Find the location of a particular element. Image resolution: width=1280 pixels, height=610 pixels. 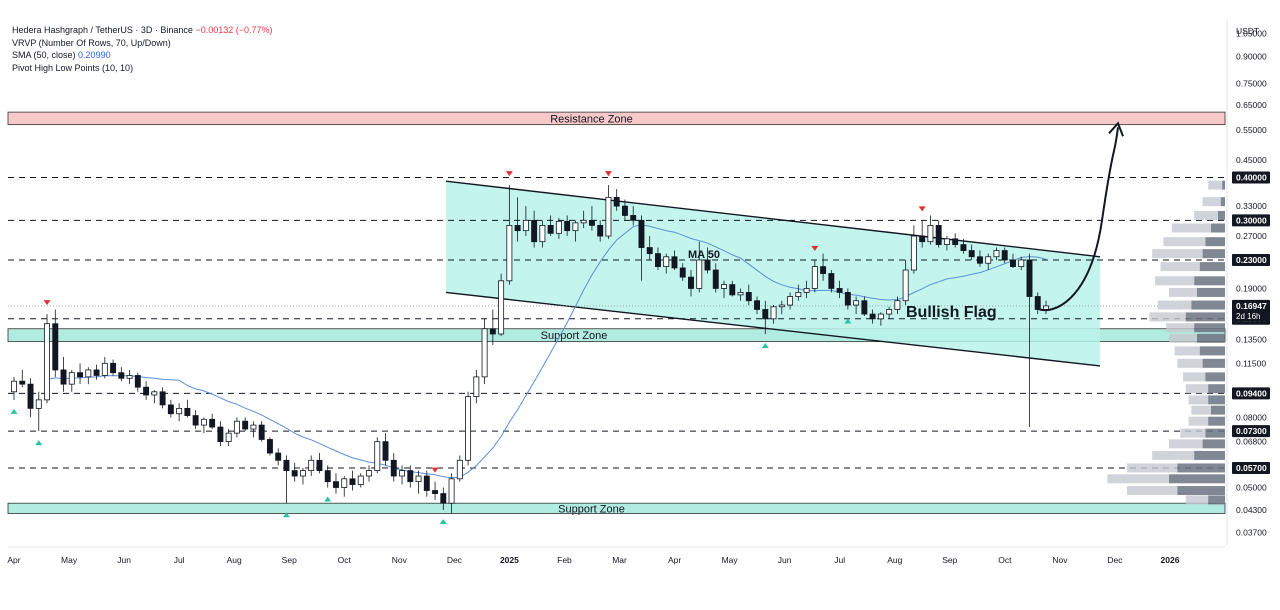

indicator-sma-label: SMA (50, close) is located at coordinates (44, 55).